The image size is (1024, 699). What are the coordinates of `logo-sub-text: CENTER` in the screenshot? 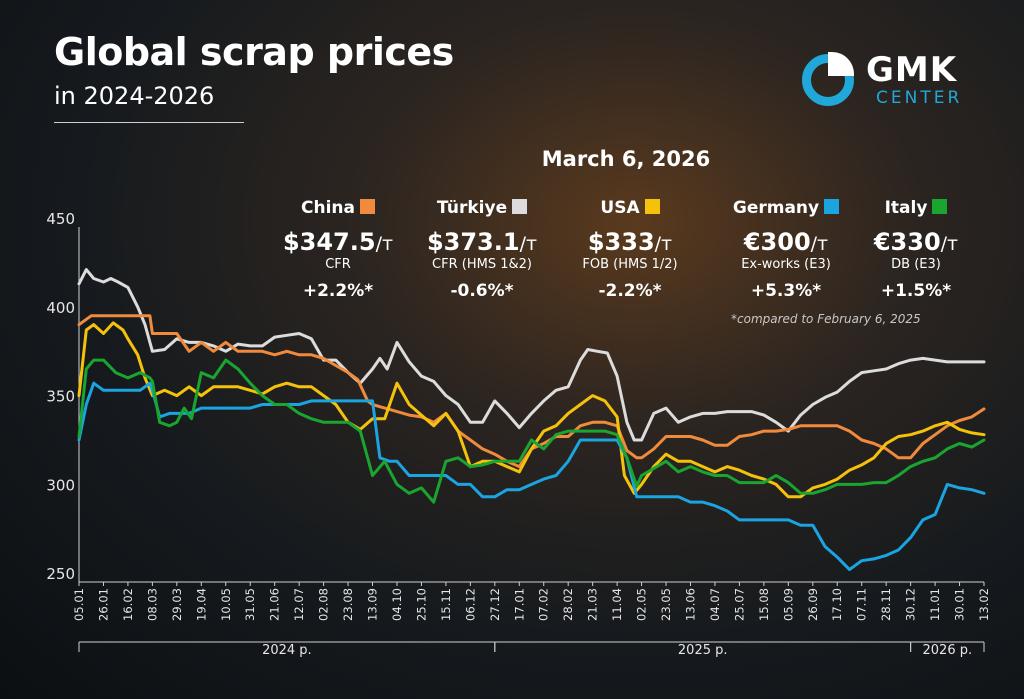 It's located at (919, 98).